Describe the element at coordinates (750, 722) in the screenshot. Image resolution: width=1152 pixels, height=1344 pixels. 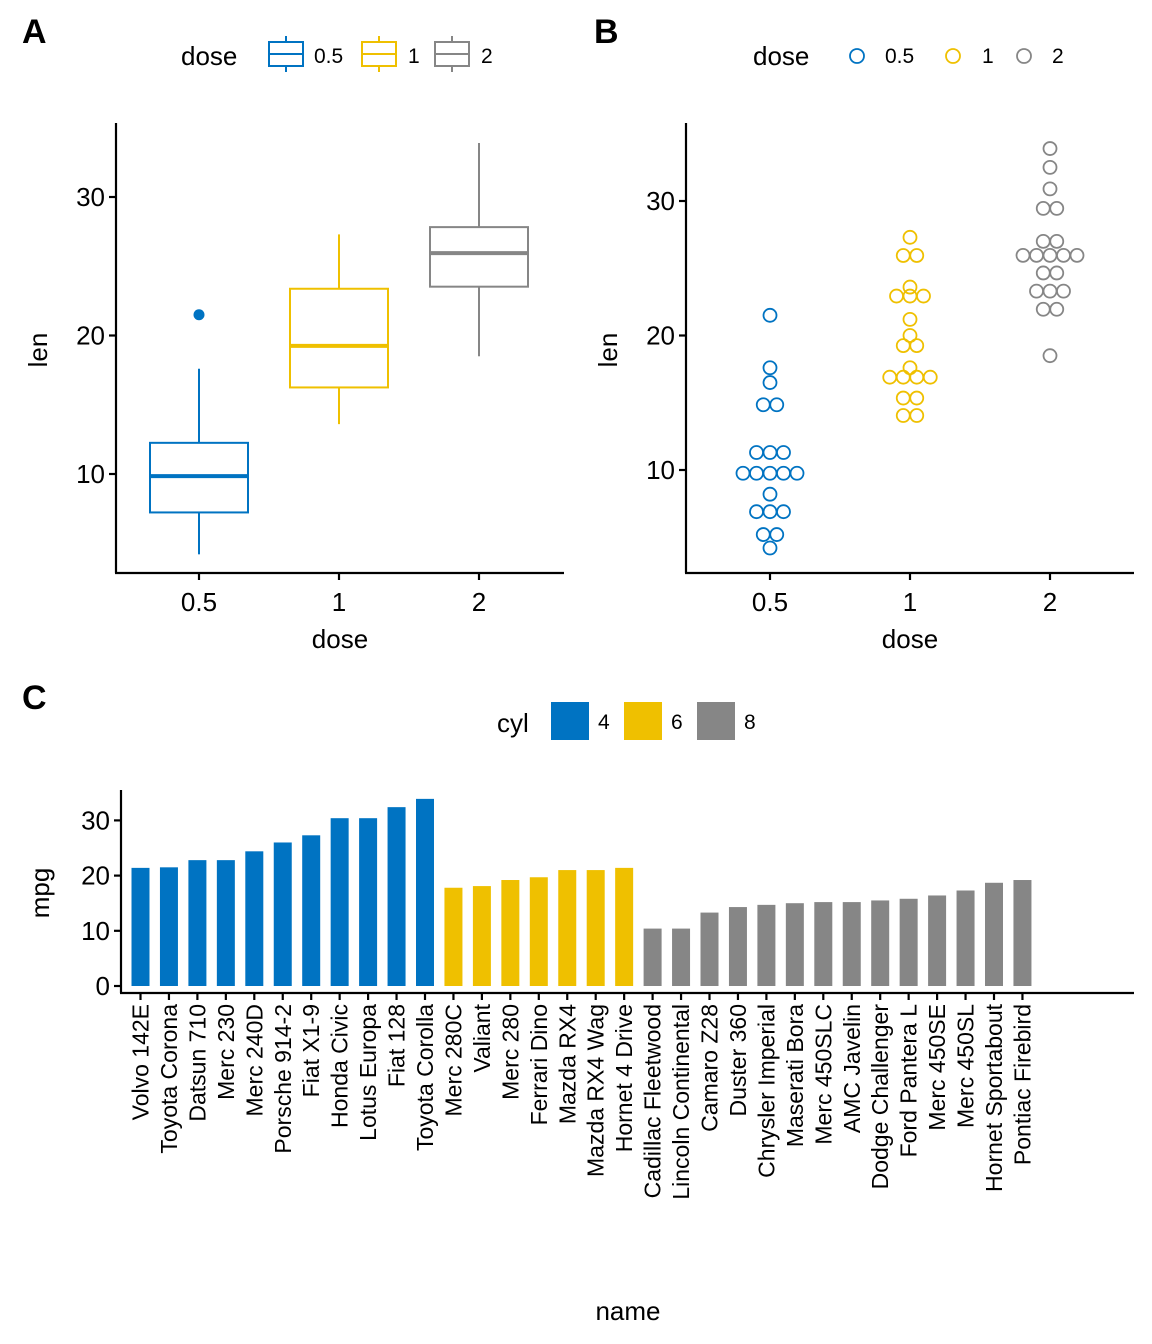
I see `legend-c-label: 8` at that location.